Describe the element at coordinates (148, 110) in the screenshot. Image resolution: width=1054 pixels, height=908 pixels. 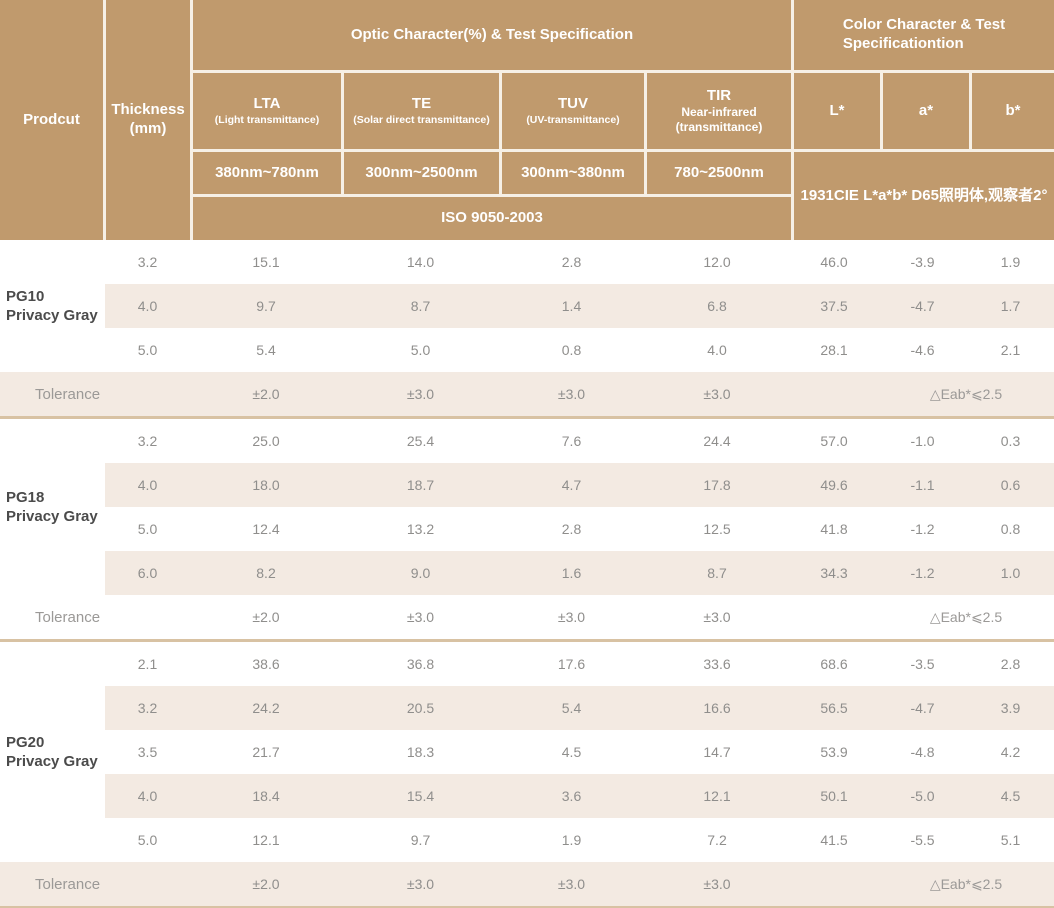
I see `header-thickness-line1: Thickness` at that location.